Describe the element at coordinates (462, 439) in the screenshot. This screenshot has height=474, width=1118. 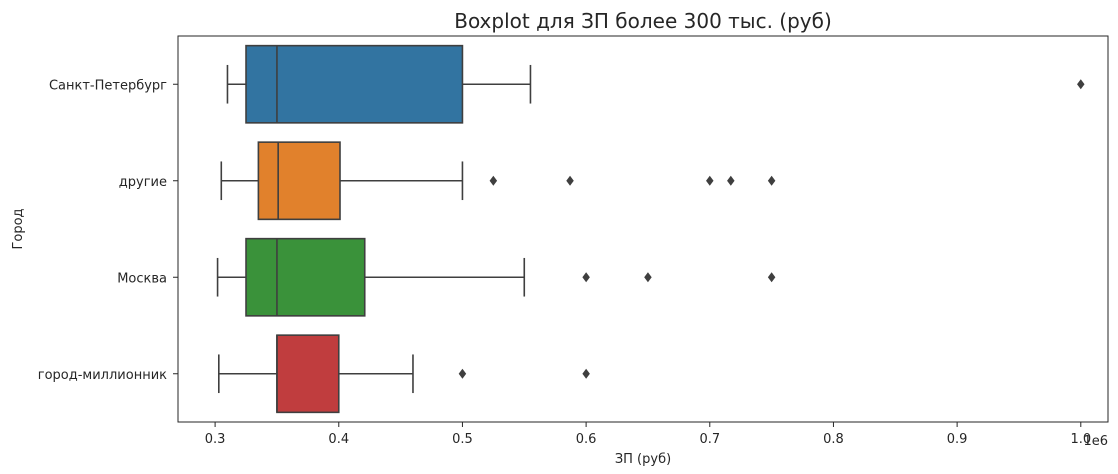
I see `x-tick-label: 0.5` at that location.